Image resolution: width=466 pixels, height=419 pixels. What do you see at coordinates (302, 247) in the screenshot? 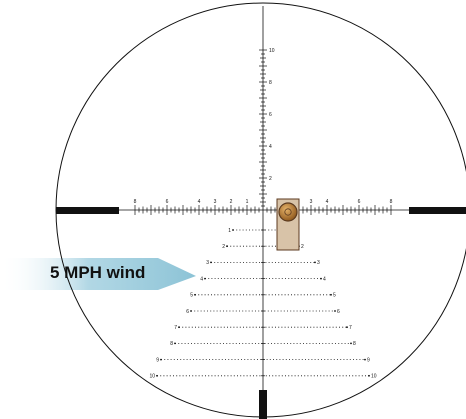
I see `holdover-label-right: 2` at bounding box center [302, 247].